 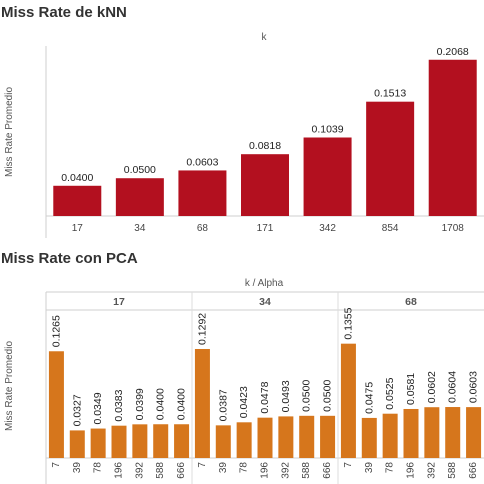 I want to click on chart1-data-label: 0.0400, so click(x=77, y=178).